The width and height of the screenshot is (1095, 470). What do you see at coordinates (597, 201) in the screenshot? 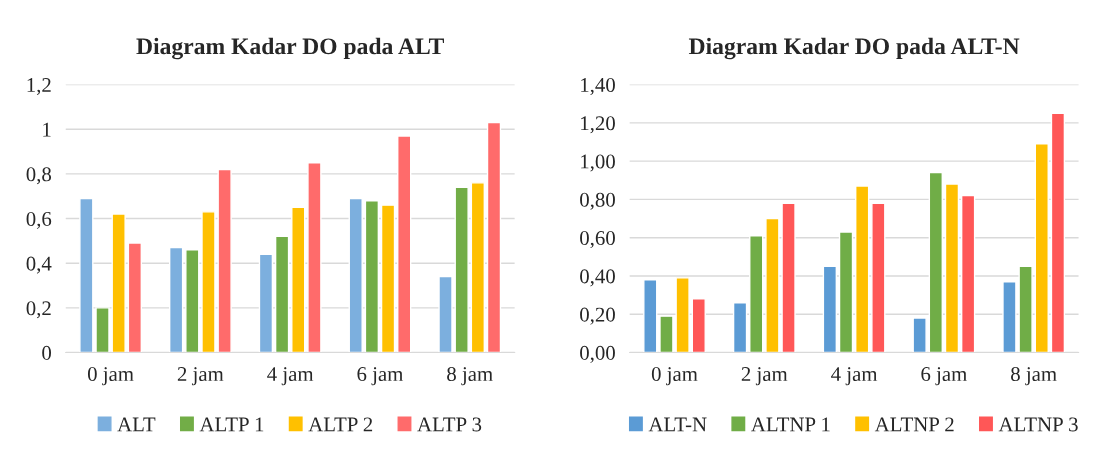
I see `y-tick-label: 0,80` at bounding box center [597, 201].